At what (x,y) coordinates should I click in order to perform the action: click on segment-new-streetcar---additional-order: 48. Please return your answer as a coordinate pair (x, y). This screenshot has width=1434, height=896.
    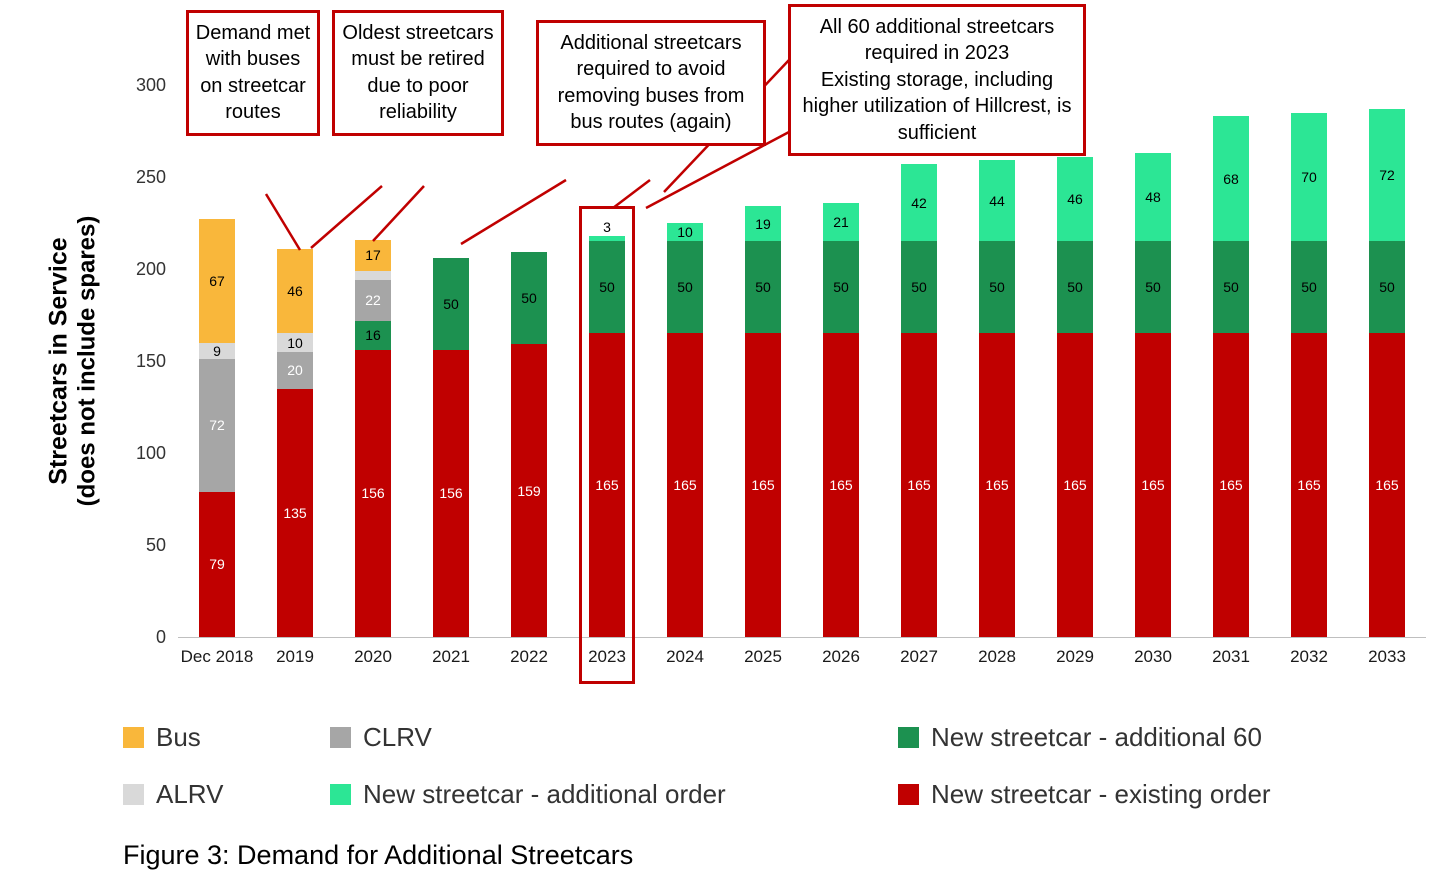
    Looking at the image, I should click on (1153, 197).